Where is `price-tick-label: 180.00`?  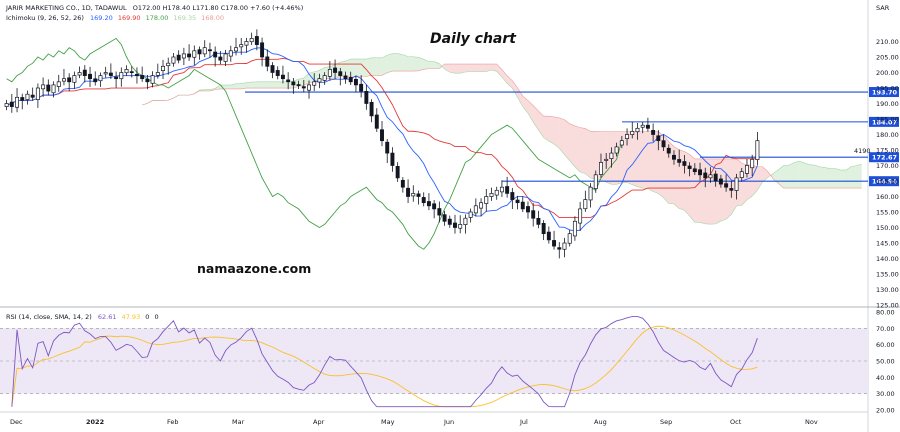 price-tick-label: 180.00 is located at coordinates (887, 135).